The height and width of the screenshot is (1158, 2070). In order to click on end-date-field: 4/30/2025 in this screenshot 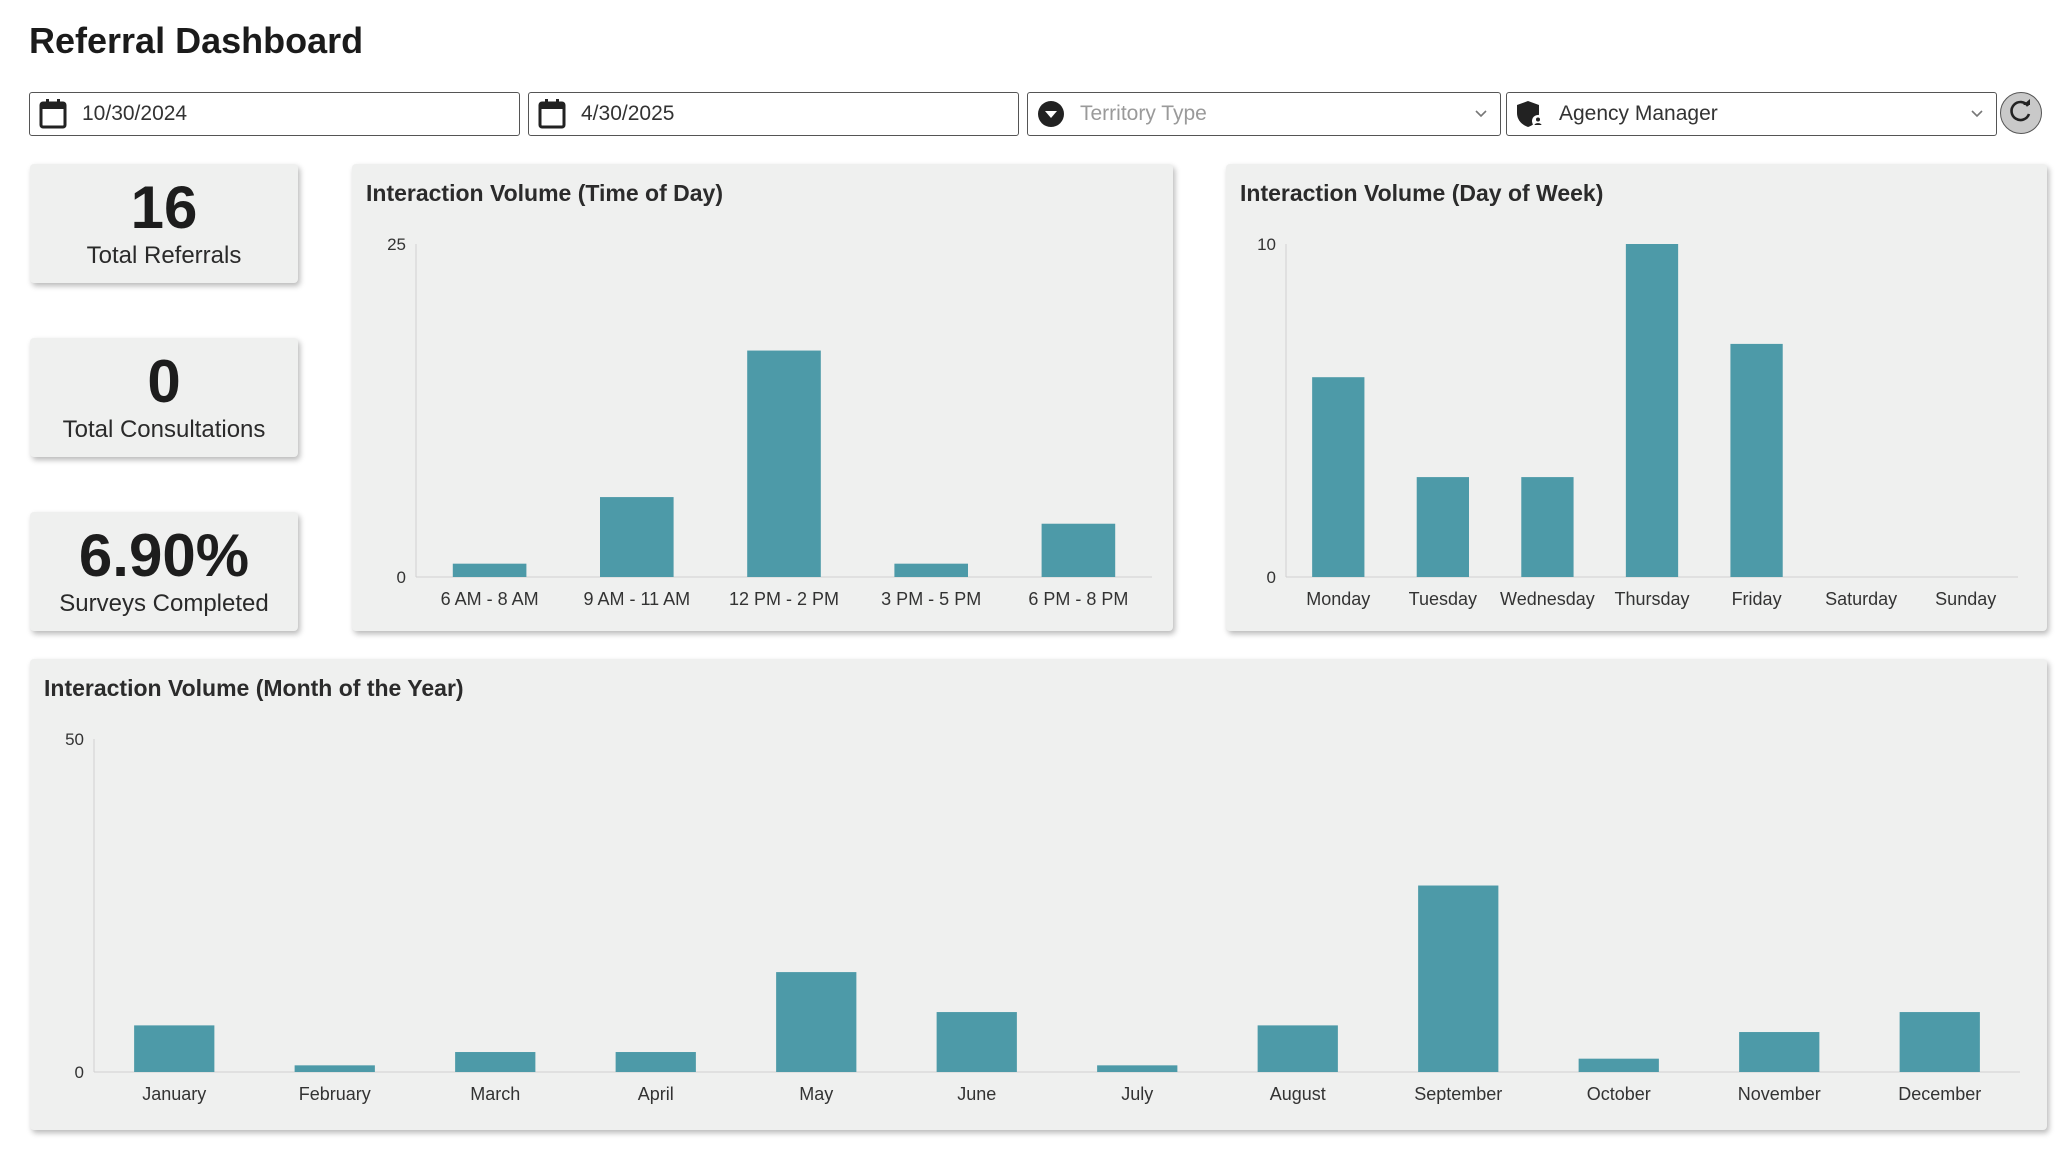, I will do `click(773, 114)`.